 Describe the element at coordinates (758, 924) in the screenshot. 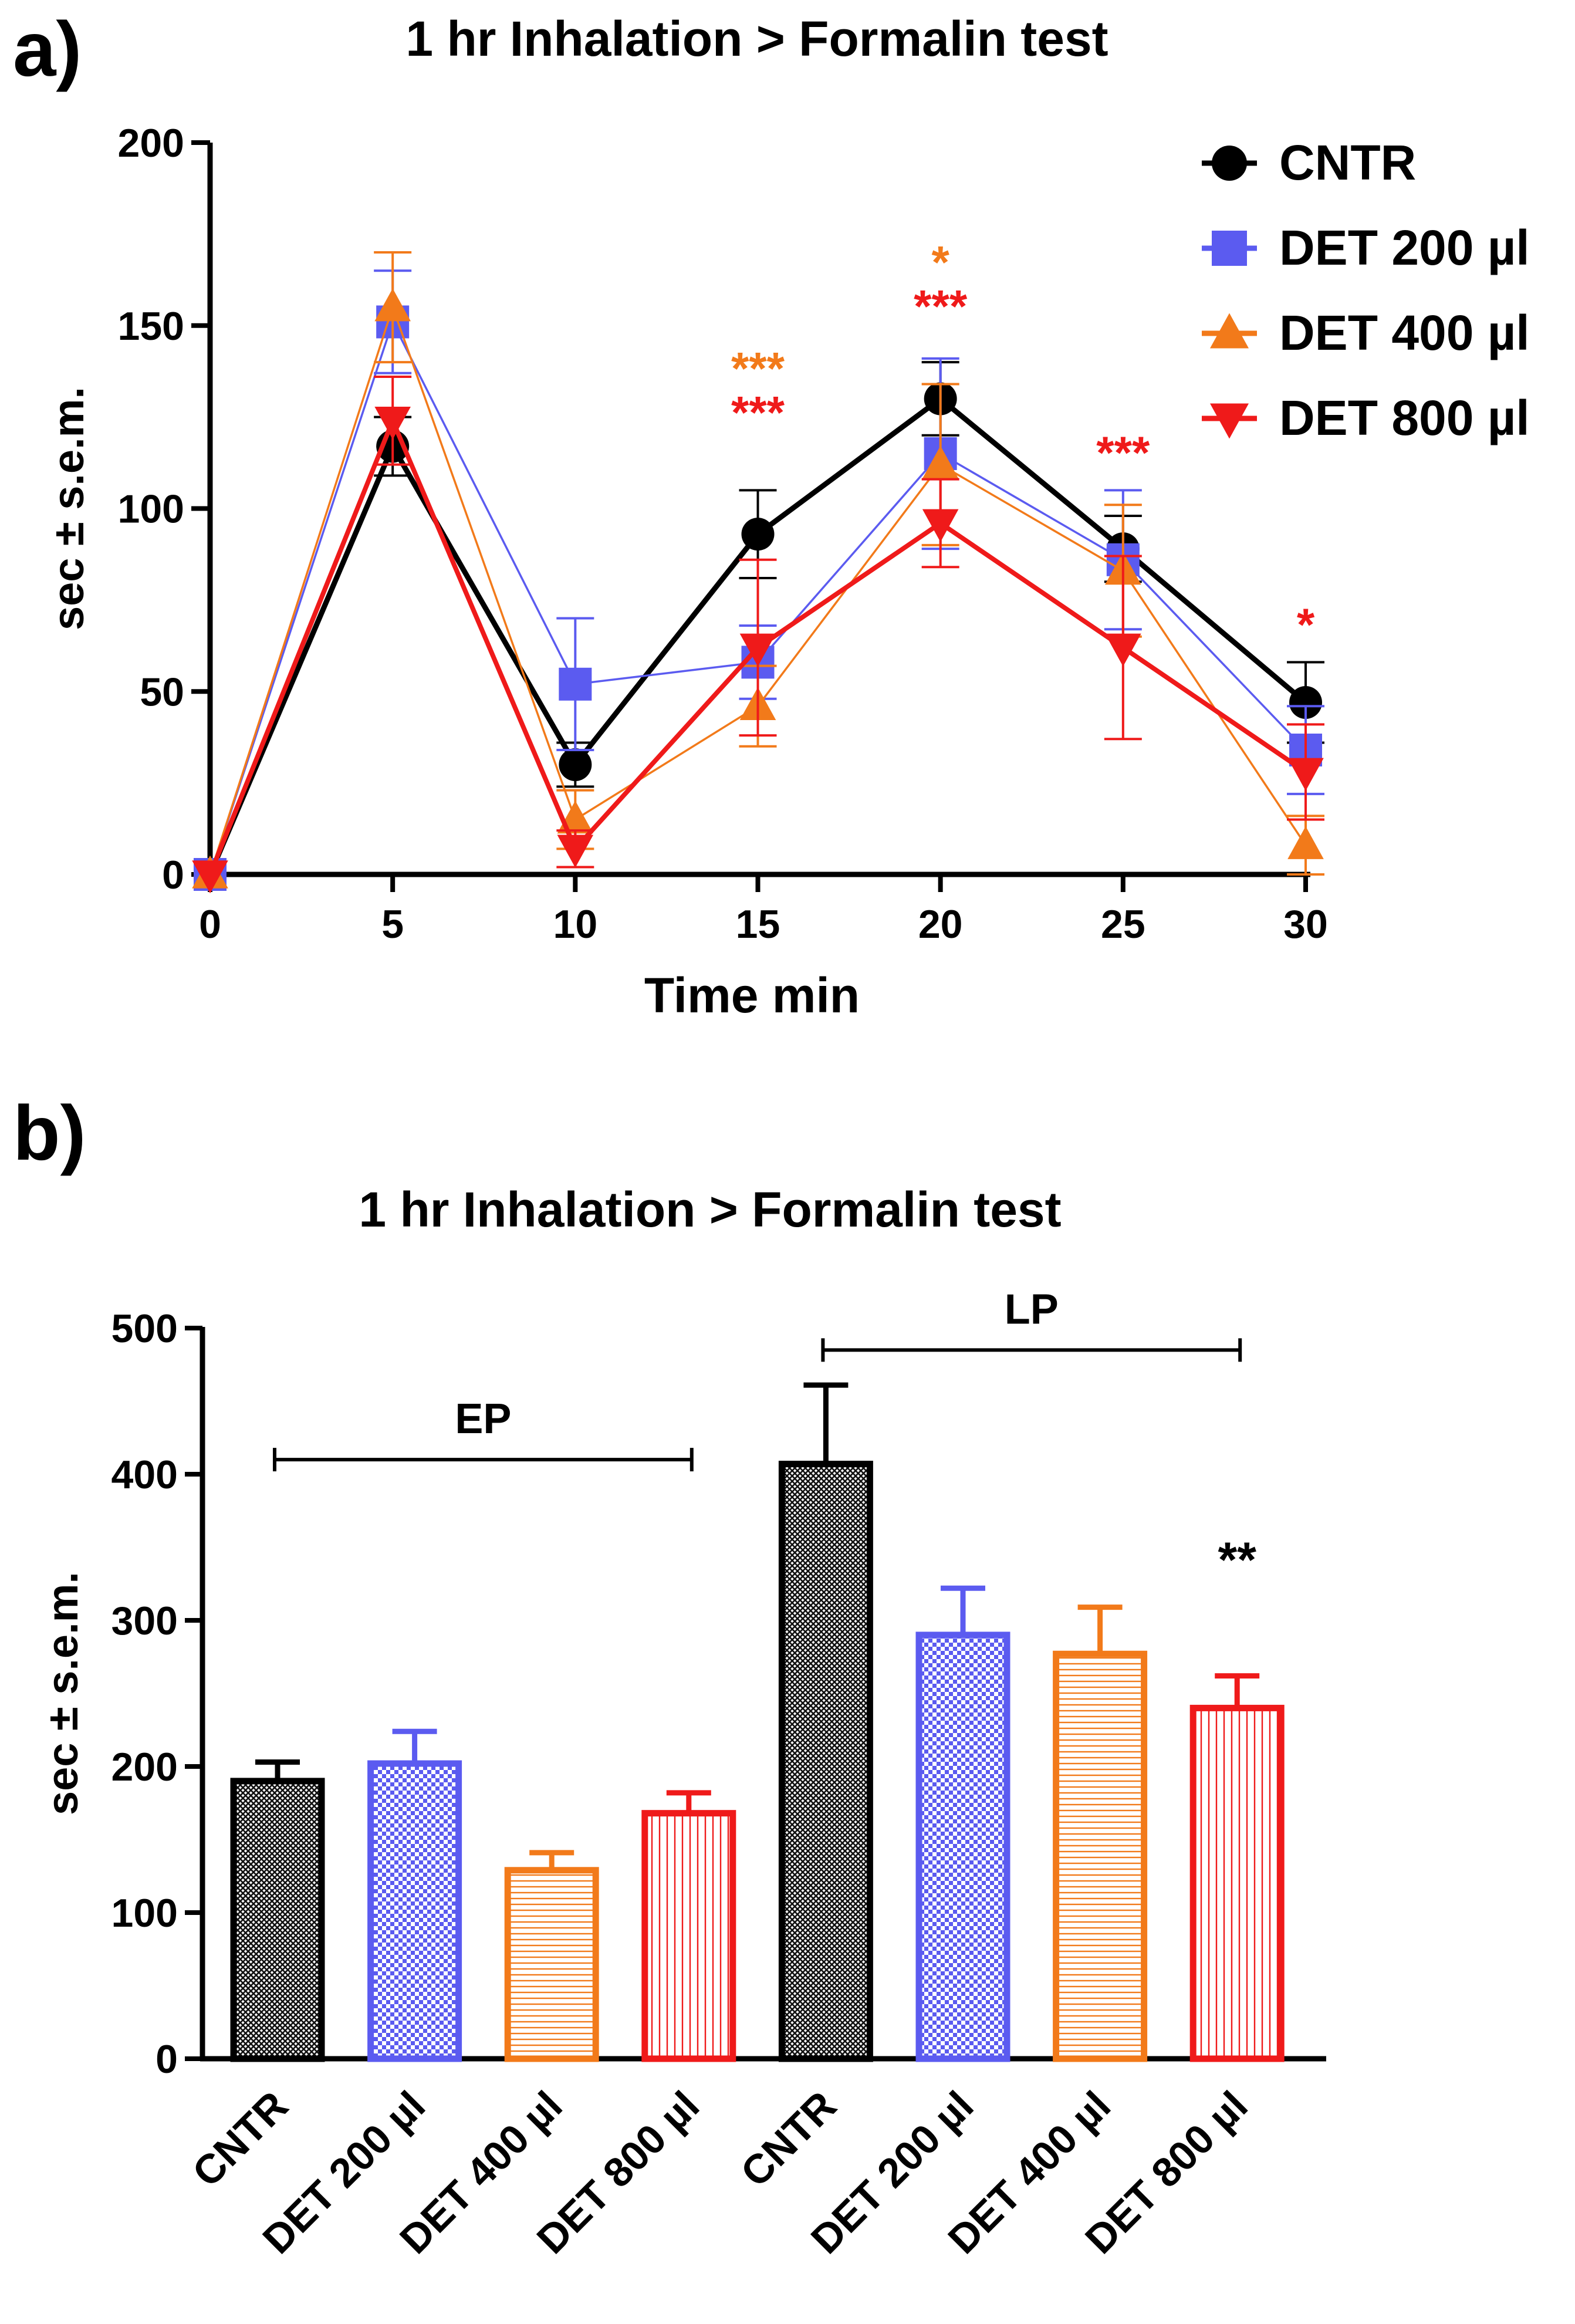

I see `x-tick-label: 15` at that location.